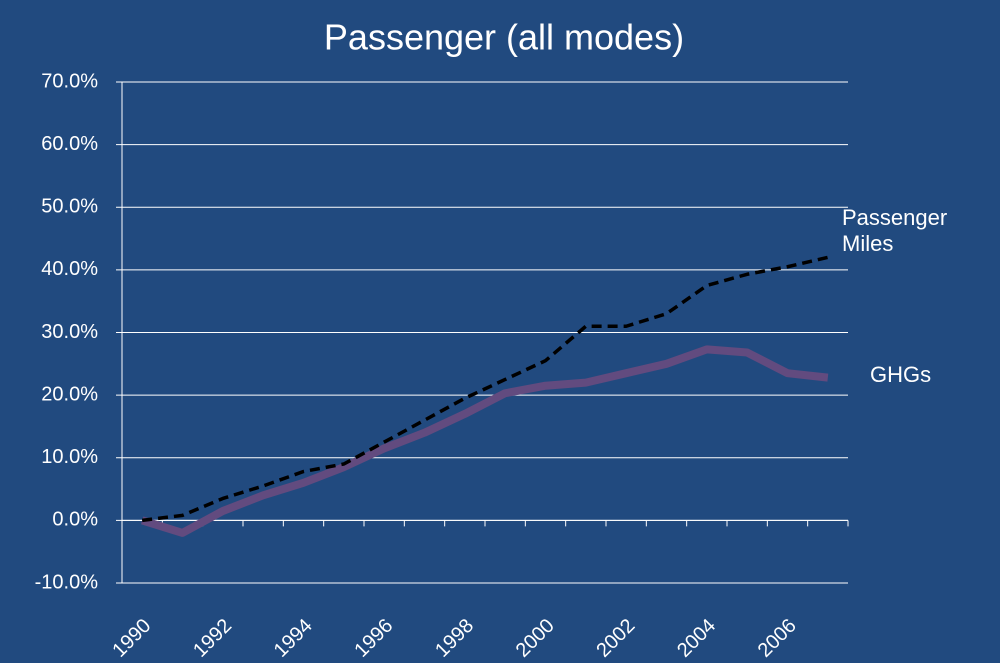 This screenshot has width=1000, height=663. What do you see at coordinates (504, 37) in the screenshot?
I see `chart-title: Passenger (all modes)` at bounding box center [504, 37].